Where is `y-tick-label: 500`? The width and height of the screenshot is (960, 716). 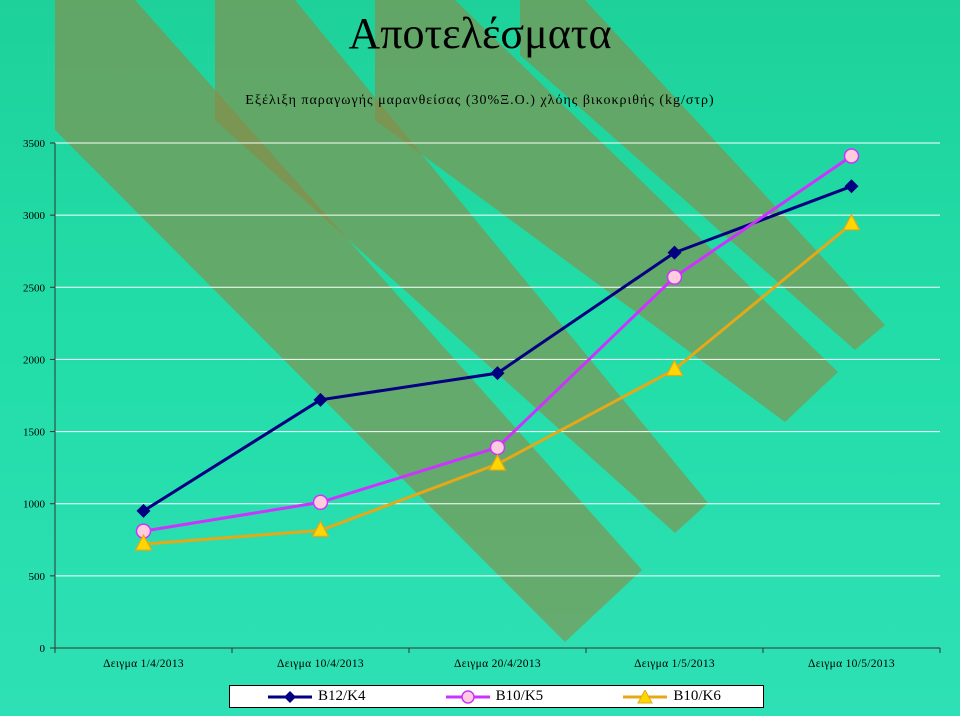
y-tick-label: 500 is located at coordinates (37, 577).